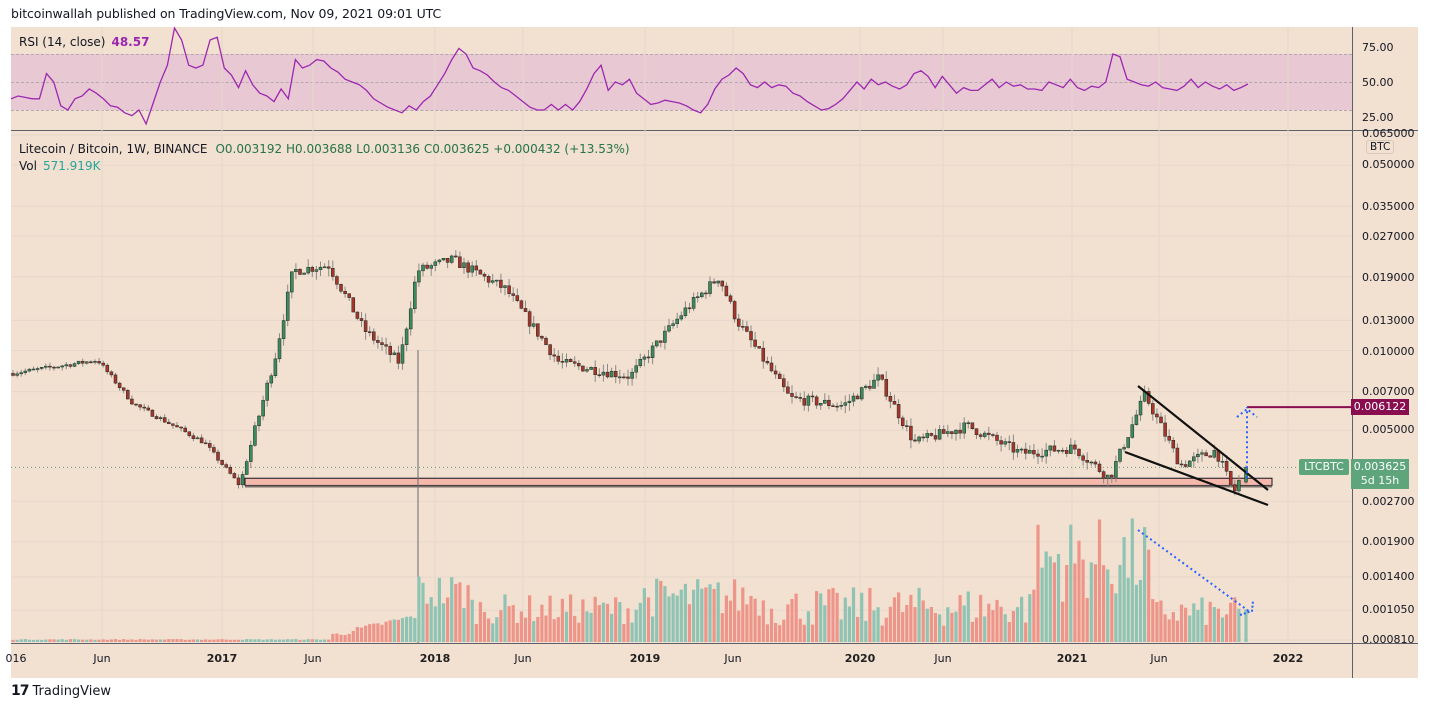  Describe the element at coordinates (1388, 164) in the screenshot. I see `price-tick: 0.050000` at that location.